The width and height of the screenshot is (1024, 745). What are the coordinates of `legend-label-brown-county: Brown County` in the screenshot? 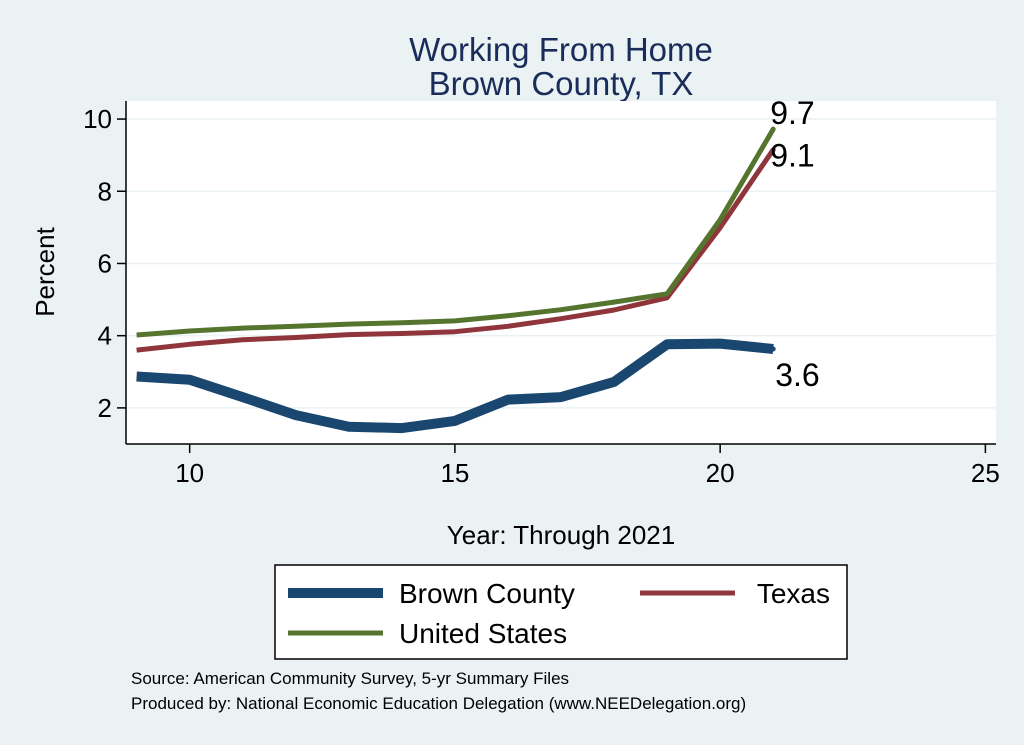 It's located at (487, 593).